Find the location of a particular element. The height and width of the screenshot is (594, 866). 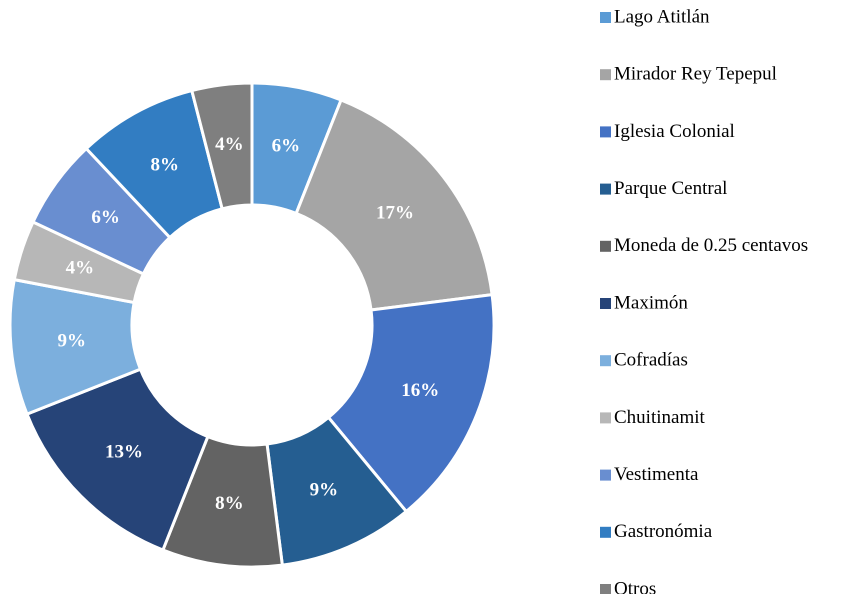

legend-label: Otros is located at coordinates (635, 586).